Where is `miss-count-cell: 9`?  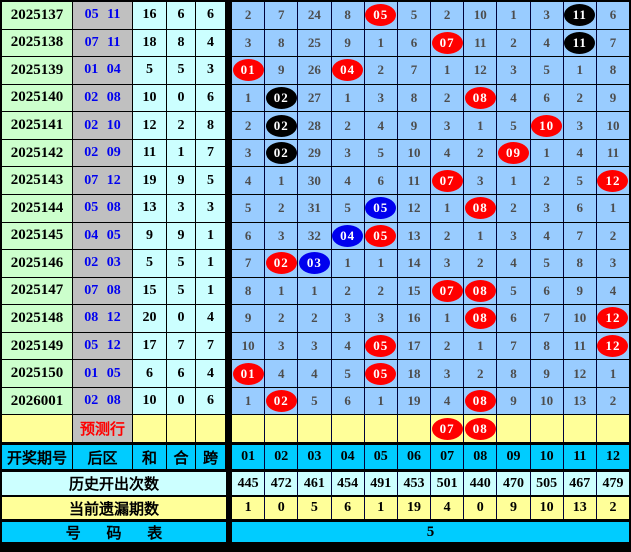 miss-count-cell: 9 is located at coordinates (514, 508).